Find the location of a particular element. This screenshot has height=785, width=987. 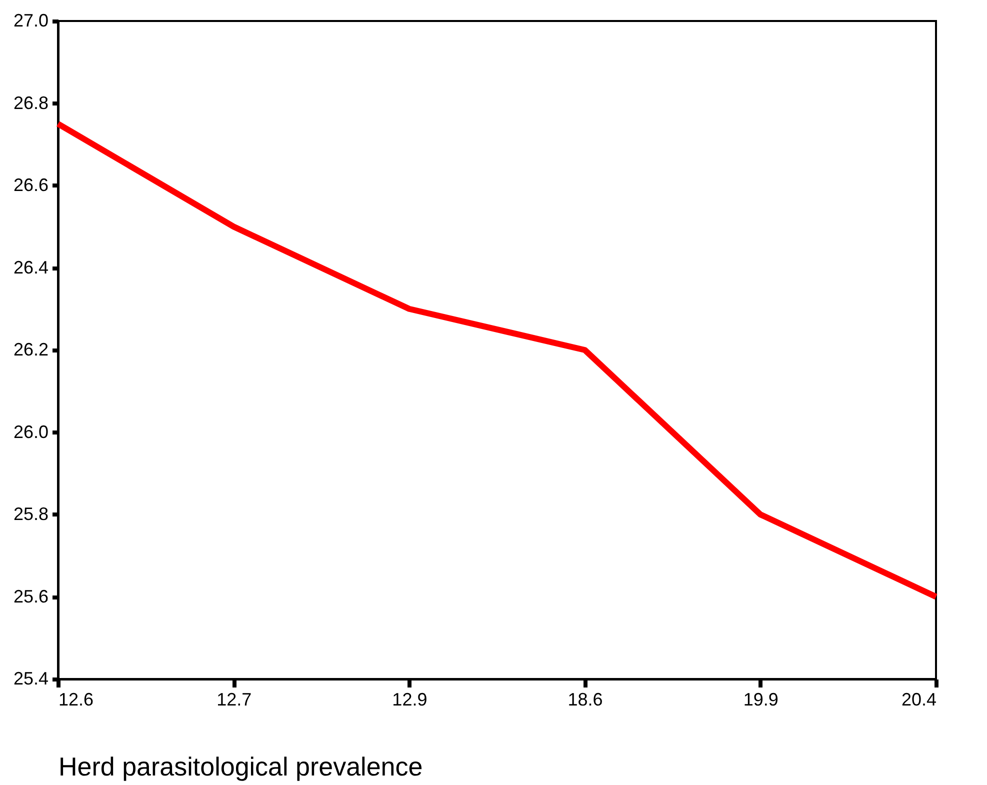

y-tick-label: 26.2 is located at coordinates (30, 350).